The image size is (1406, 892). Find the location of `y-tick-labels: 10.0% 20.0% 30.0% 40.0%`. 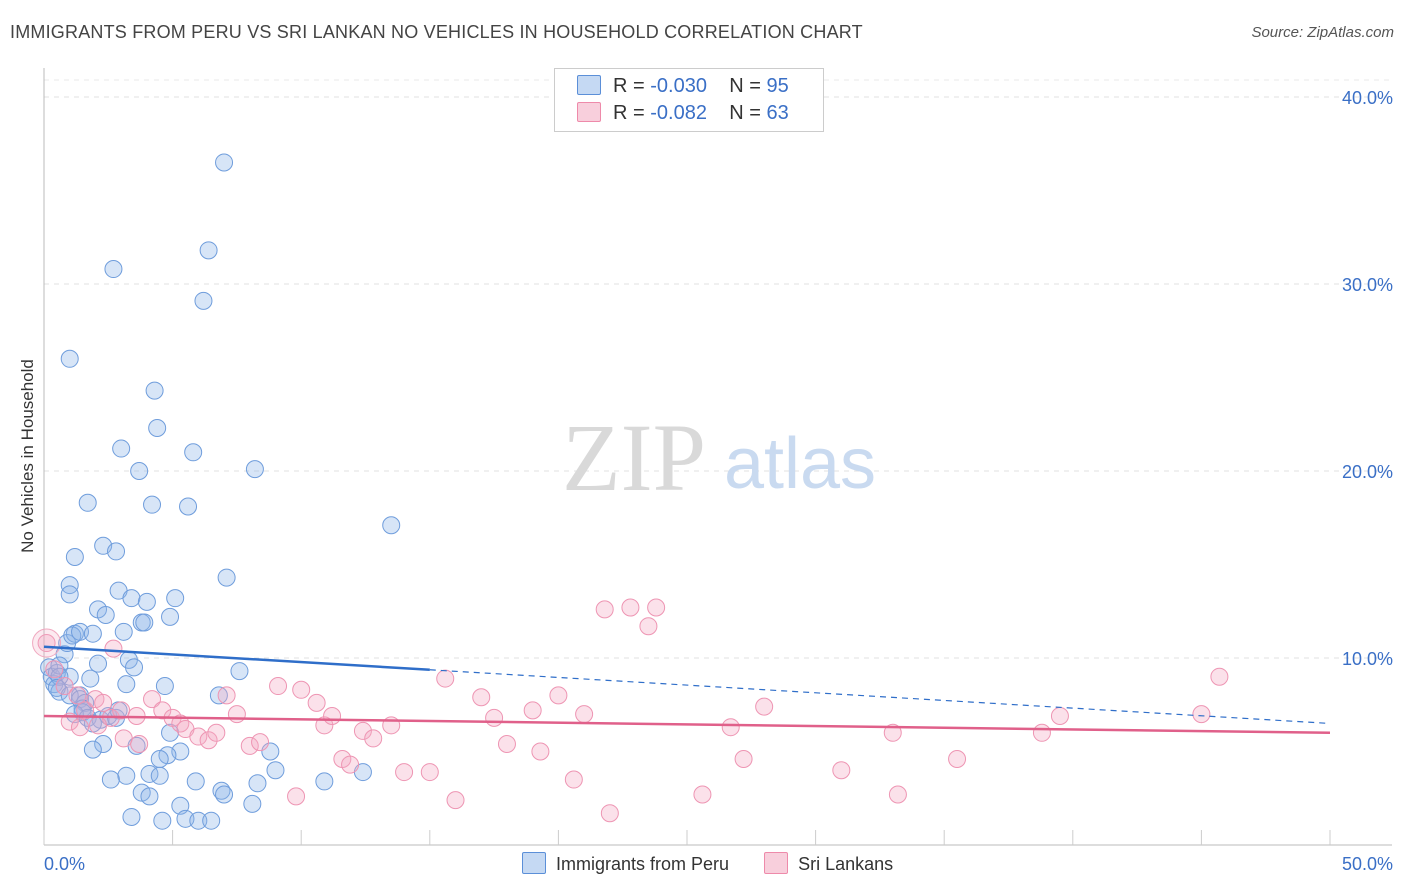

y-tick-labels: 10.0% 20.0% 30.0% 40.0% is located at coordinates (1367, 378).